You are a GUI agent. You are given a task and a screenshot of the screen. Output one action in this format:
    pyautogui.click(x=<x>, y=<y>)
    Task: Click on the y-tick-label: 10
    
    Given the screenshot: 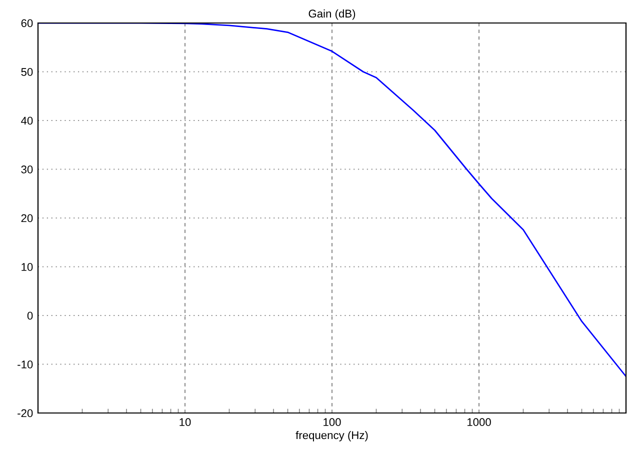 What is the action you would take?
    pyautogui.click(x=27, y=267)
    